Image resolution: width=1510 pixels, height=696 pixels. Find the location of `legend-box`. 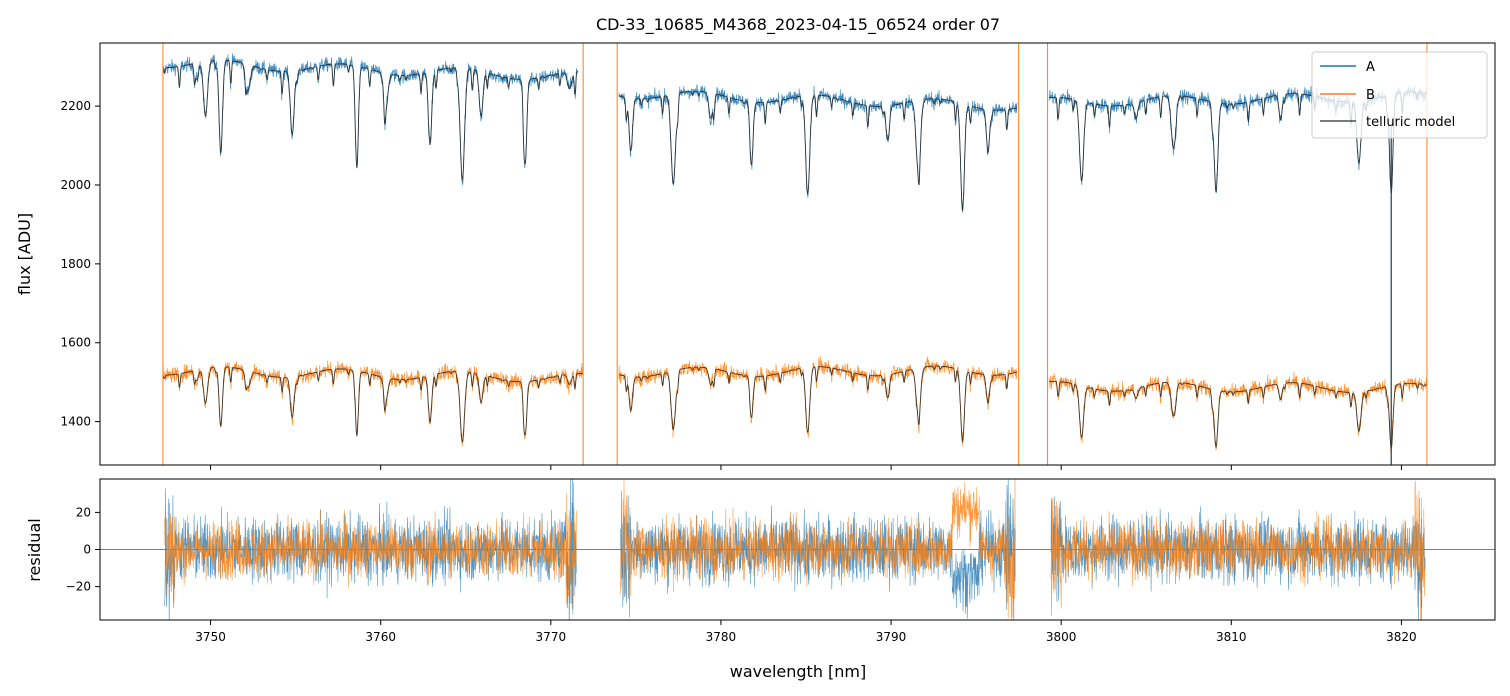

legend-box is located at coordinates (1399, 95).